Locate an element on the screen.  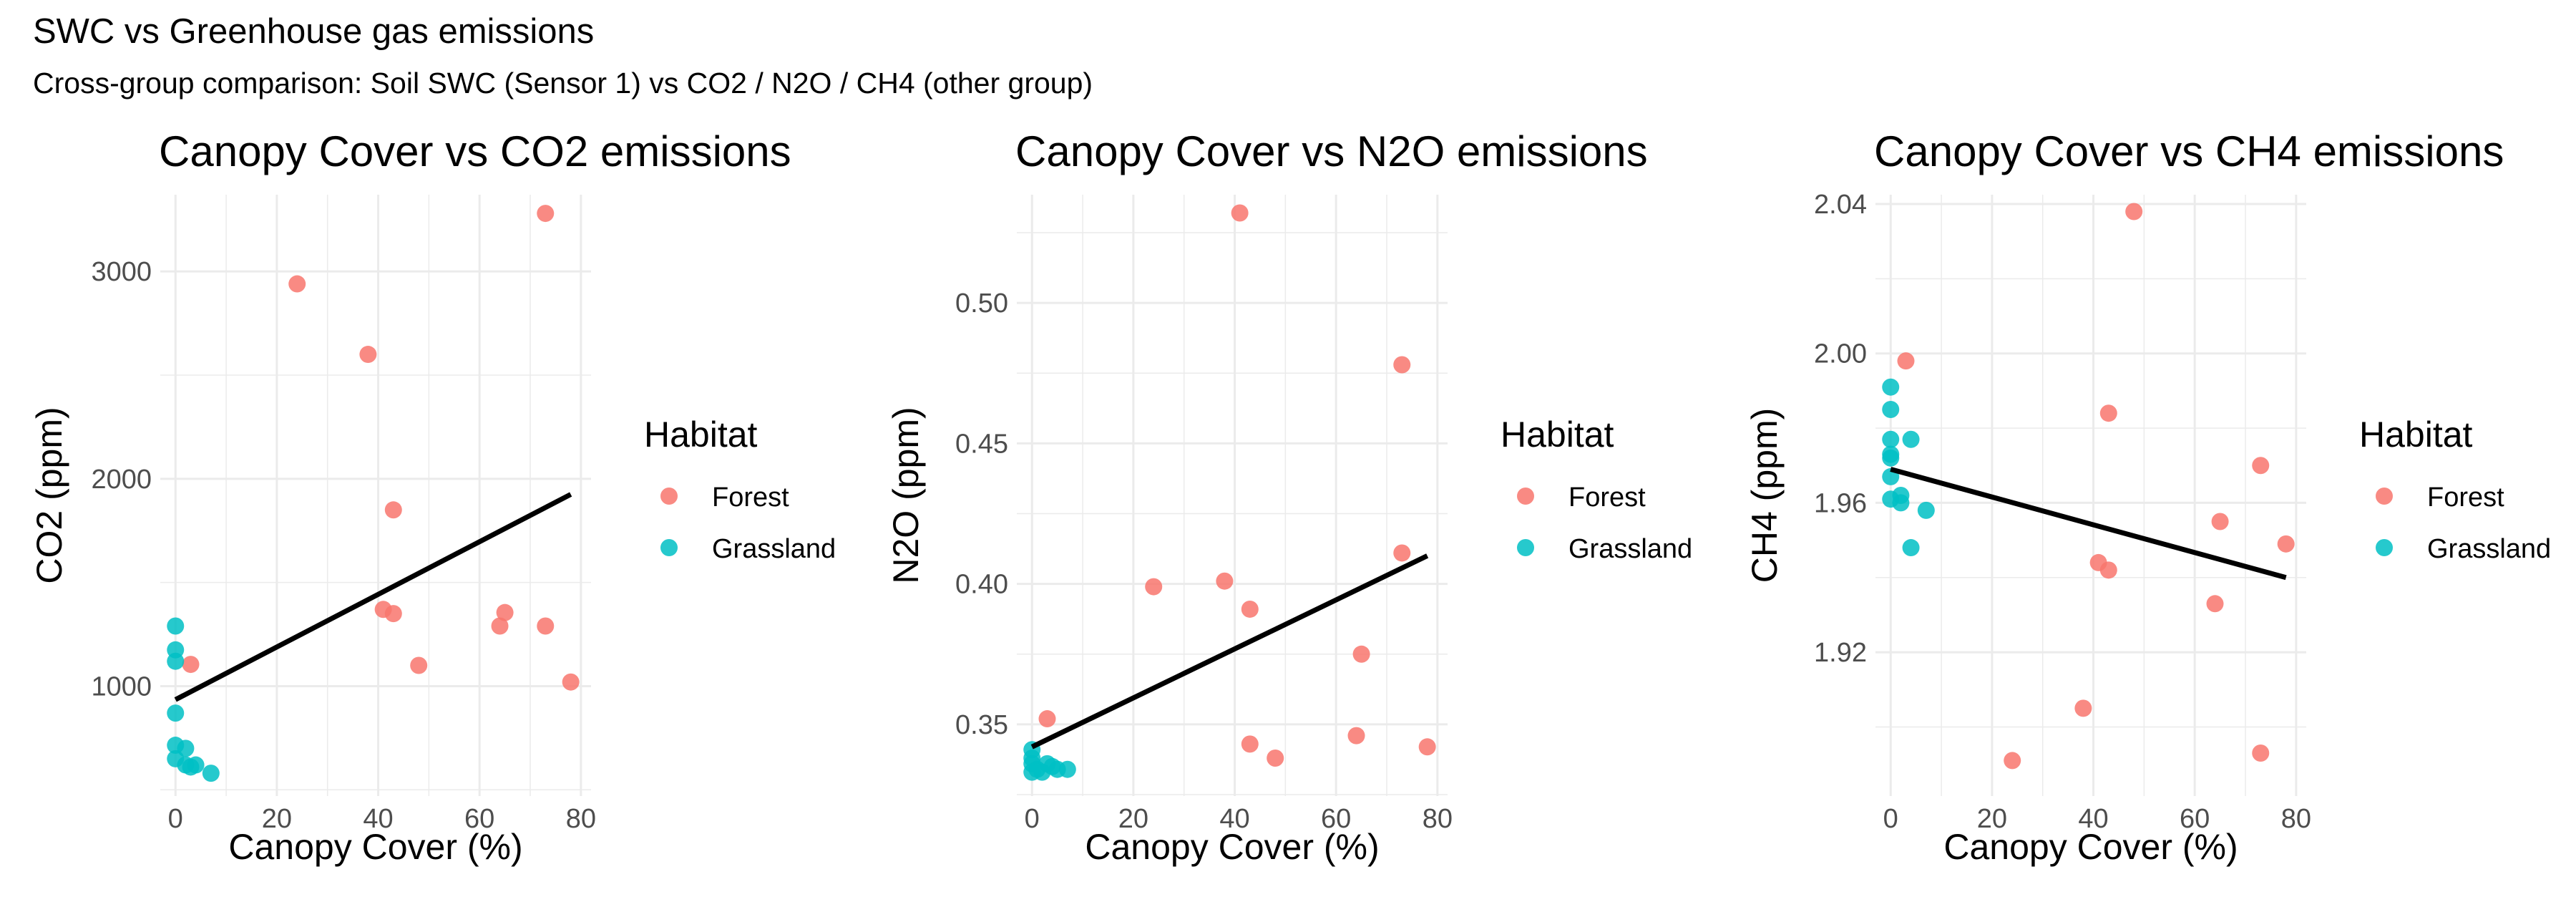
y-axis-label: N2O (ppm) is located at coordinates (906, 495).